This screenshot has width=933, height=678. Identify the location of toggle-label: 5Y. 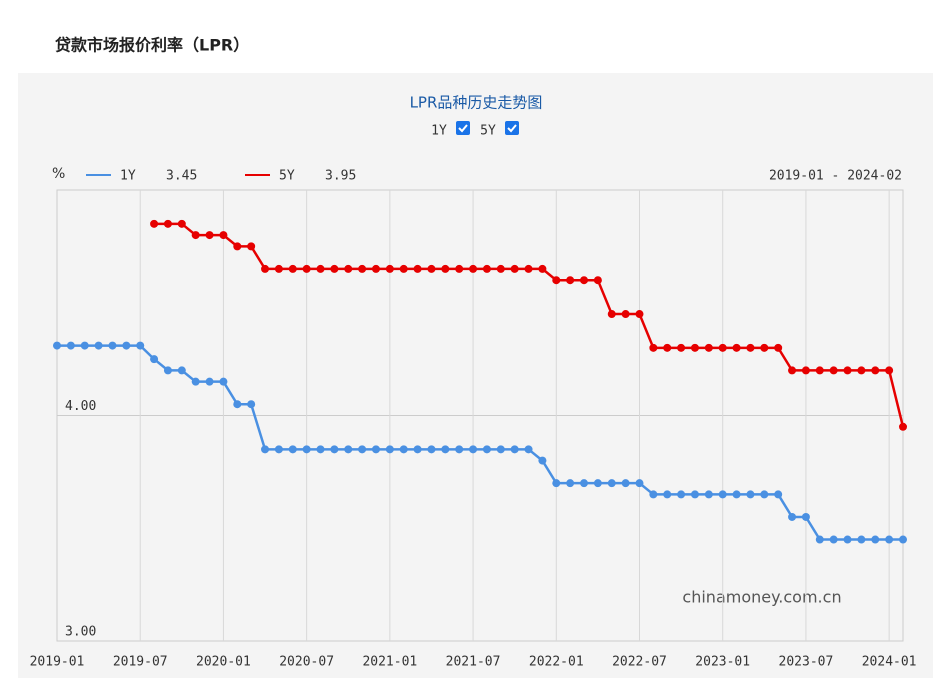
(488, 131).